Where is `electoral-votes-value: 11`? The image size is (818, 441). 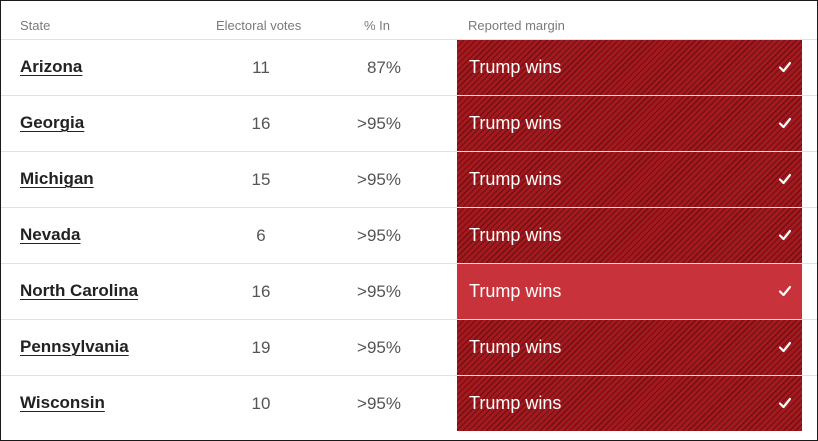 electoral-votes-value: 11 is located at coordinates (261, 67).